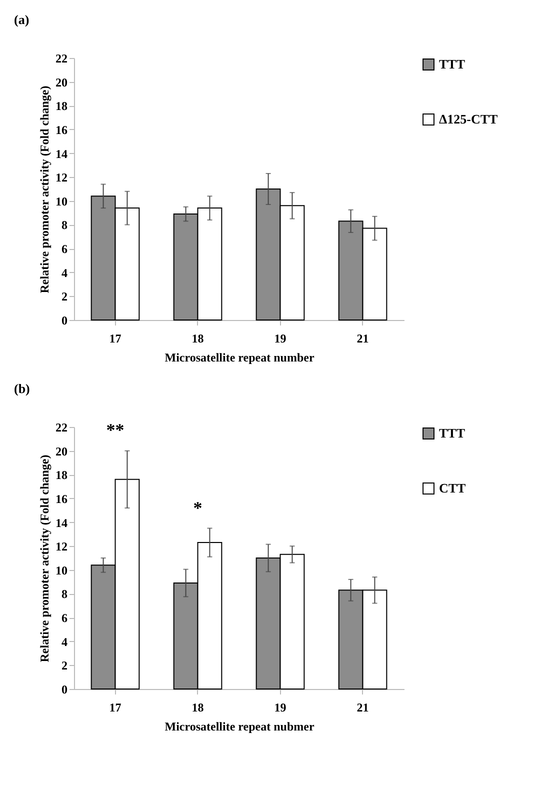 The height and width of the screenshot is (798, 552). Describe the element at coordinates (115, 430) in the screenshot. I see `annotation: **` at that location.